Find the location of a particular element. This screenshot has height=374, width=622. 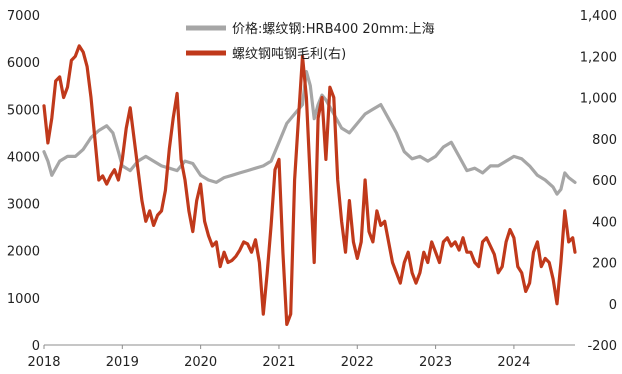

y-left-tick-label: 5000 is located at coordinates (23, 110).